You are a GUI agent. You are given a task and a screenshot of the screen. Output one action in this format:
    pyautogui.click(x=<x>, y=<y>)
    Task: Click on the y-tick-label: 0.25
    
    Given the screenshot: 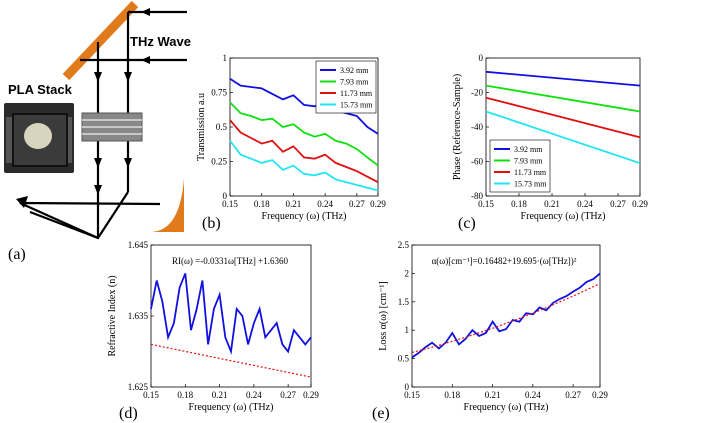 What is the action you would take?
    pyautogui.click(x=219, y=162)
    